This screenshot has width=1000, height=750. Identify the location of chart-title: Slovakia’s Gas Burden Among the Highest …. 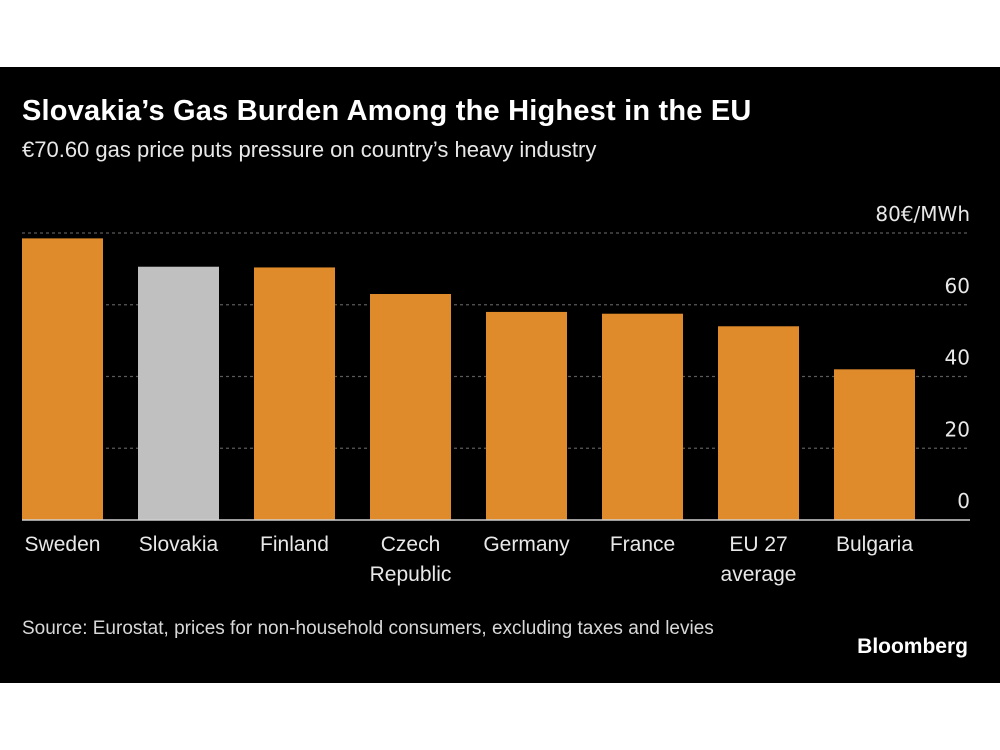
(387, 111).